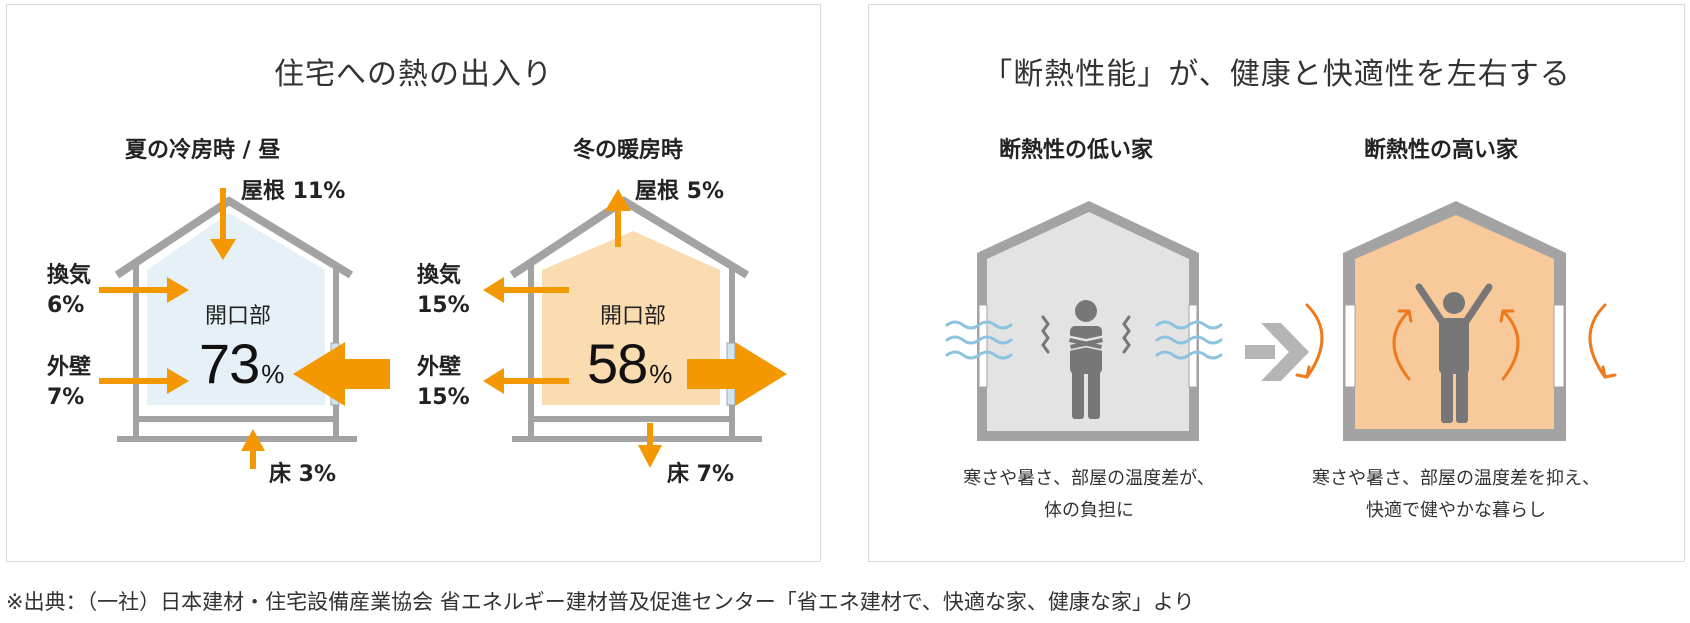 The width and height of the screenshot is (1690, 623). Describe the element at coordinates (1441, 150) in the screenshot. I see `high-insulation-heading: 断熱性の高い家` at that location.